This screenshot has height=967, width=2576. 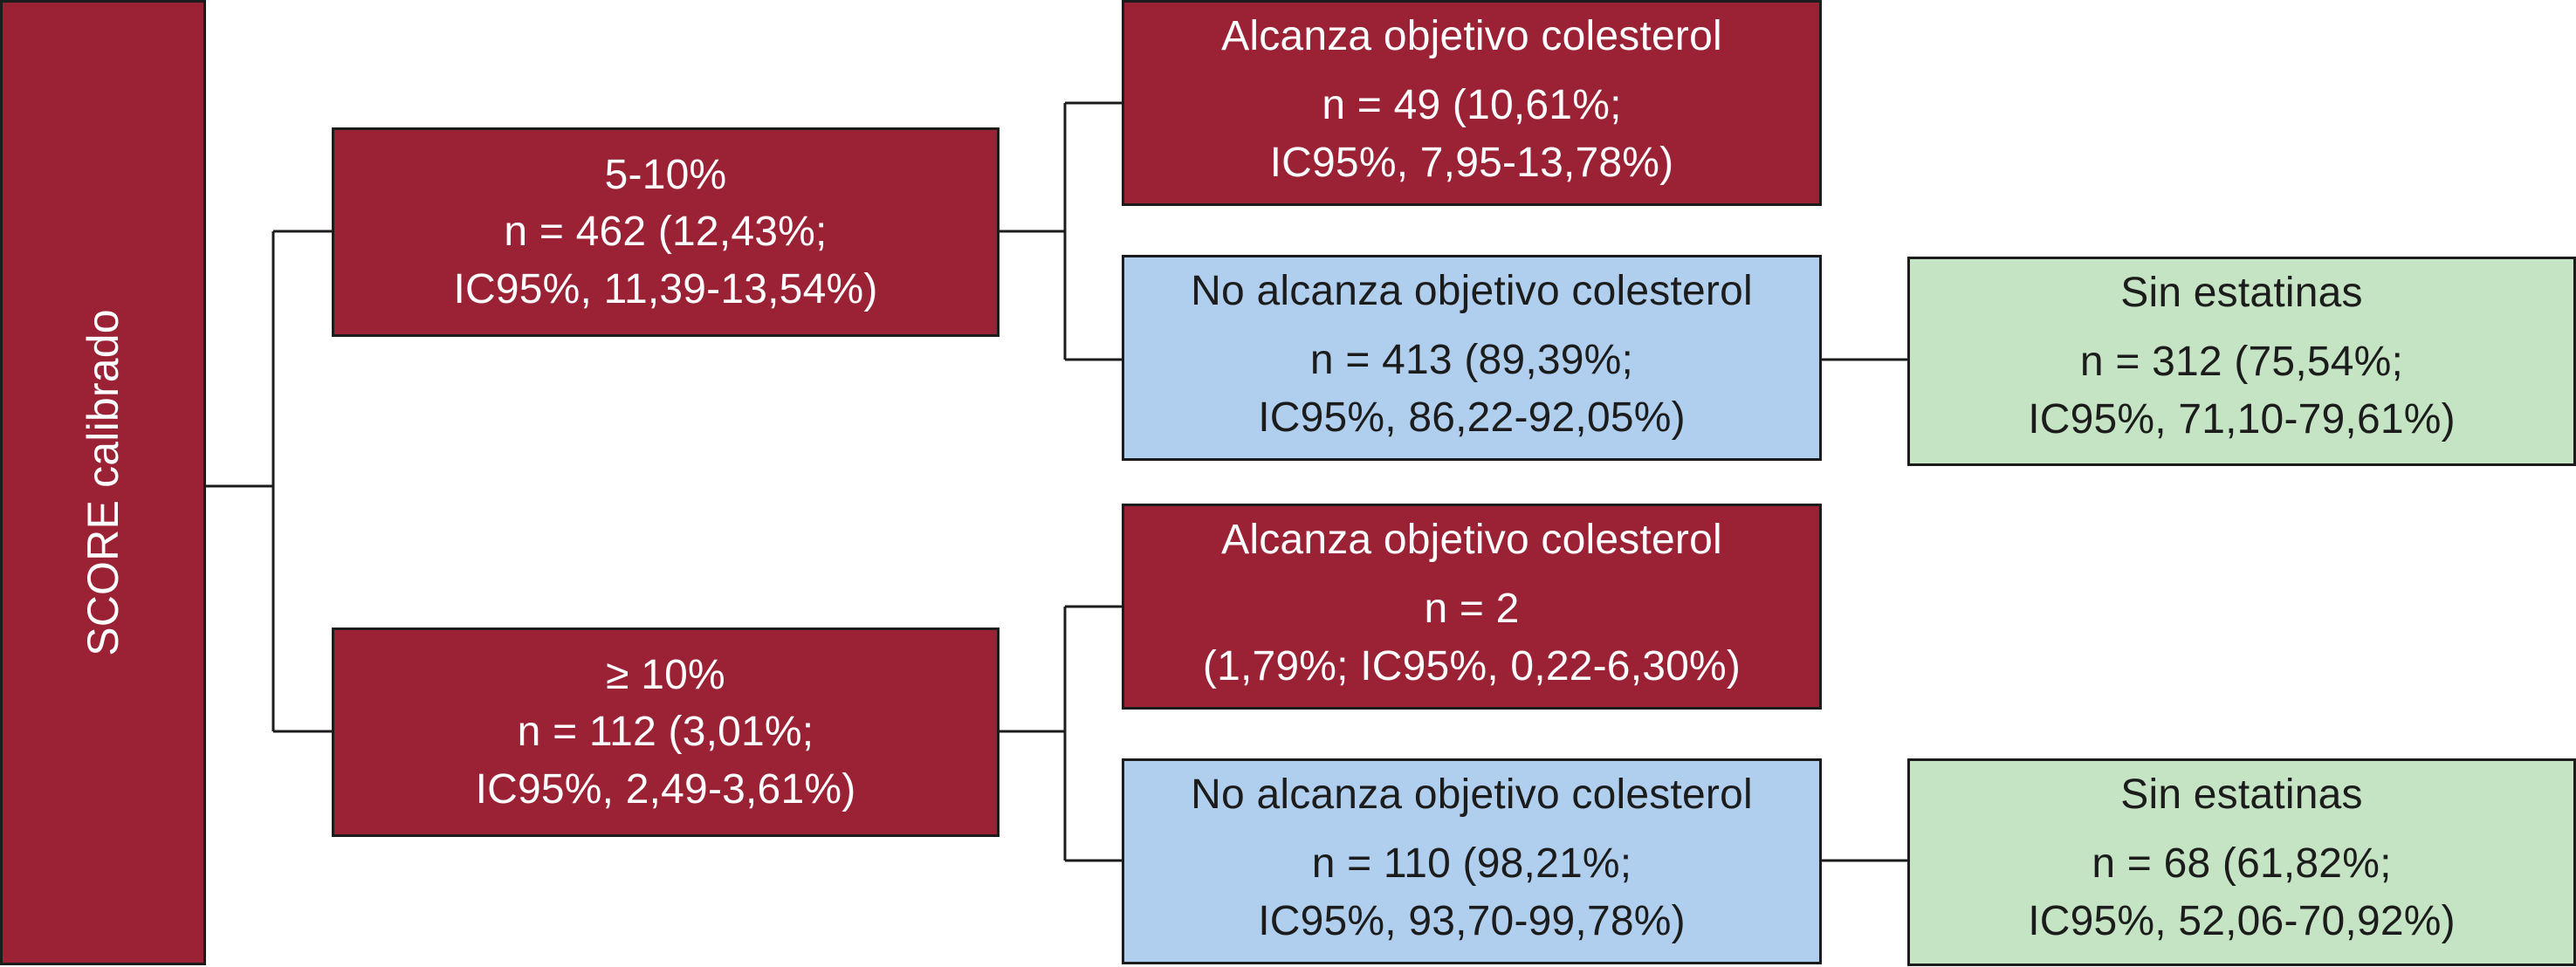 What do you see at coordinates (665, 288) in the screenshot?
I see `branch-5-10-ci: IC95%, 11,39-13,54%)` at bounding box center [665, 288].